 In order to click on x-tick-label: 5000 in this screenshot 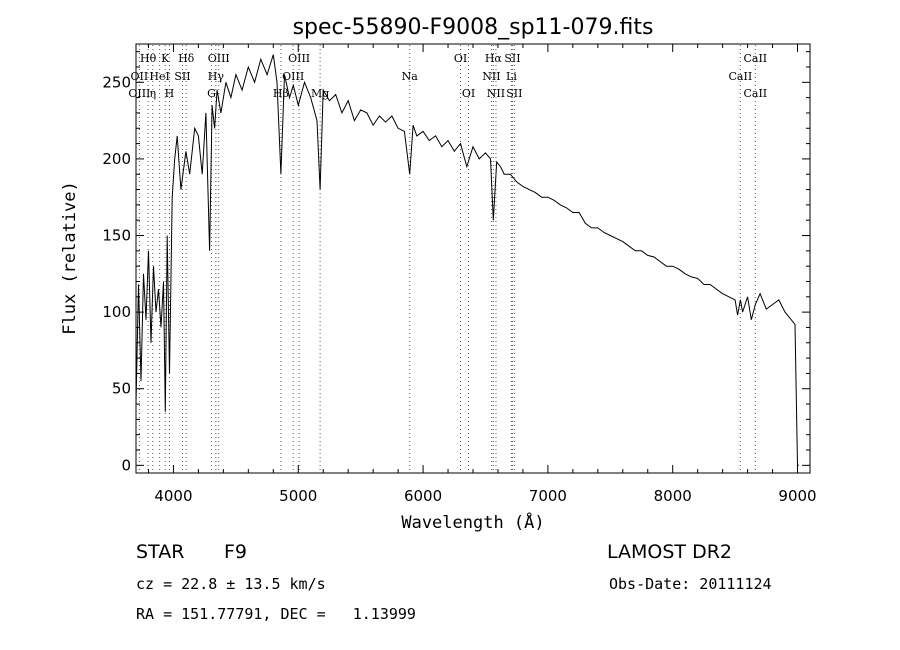, I will do `click(298, 496)`.